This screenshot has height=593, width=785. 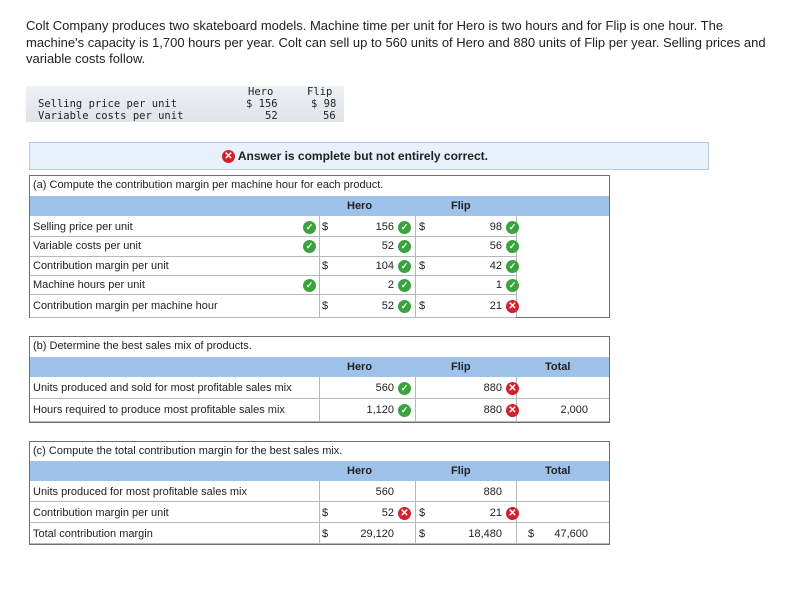 What do you see at coordinates (495, 246) in the screenshot?
I see `part-a-flip-variable-costs: 56` at bounding box center [495, 246].